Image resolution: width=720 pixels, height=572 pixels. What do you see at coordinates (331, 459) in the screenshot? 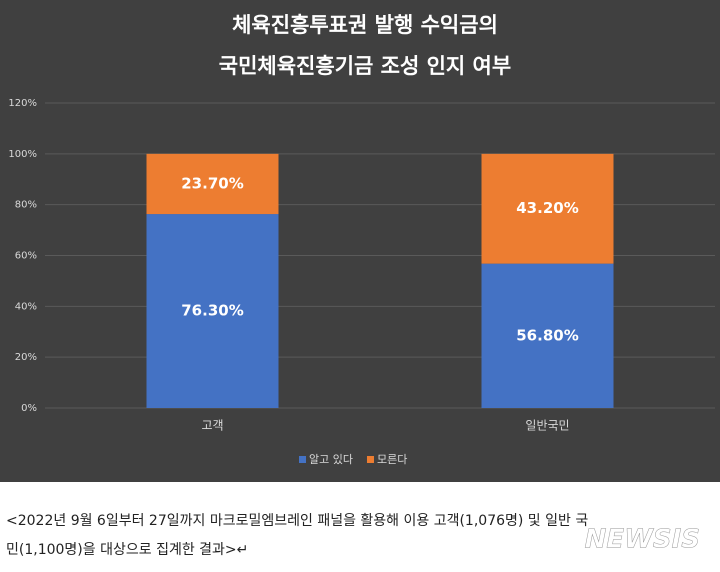
I see `legend-label: 알고 있다` at bounding box center [331, 459].